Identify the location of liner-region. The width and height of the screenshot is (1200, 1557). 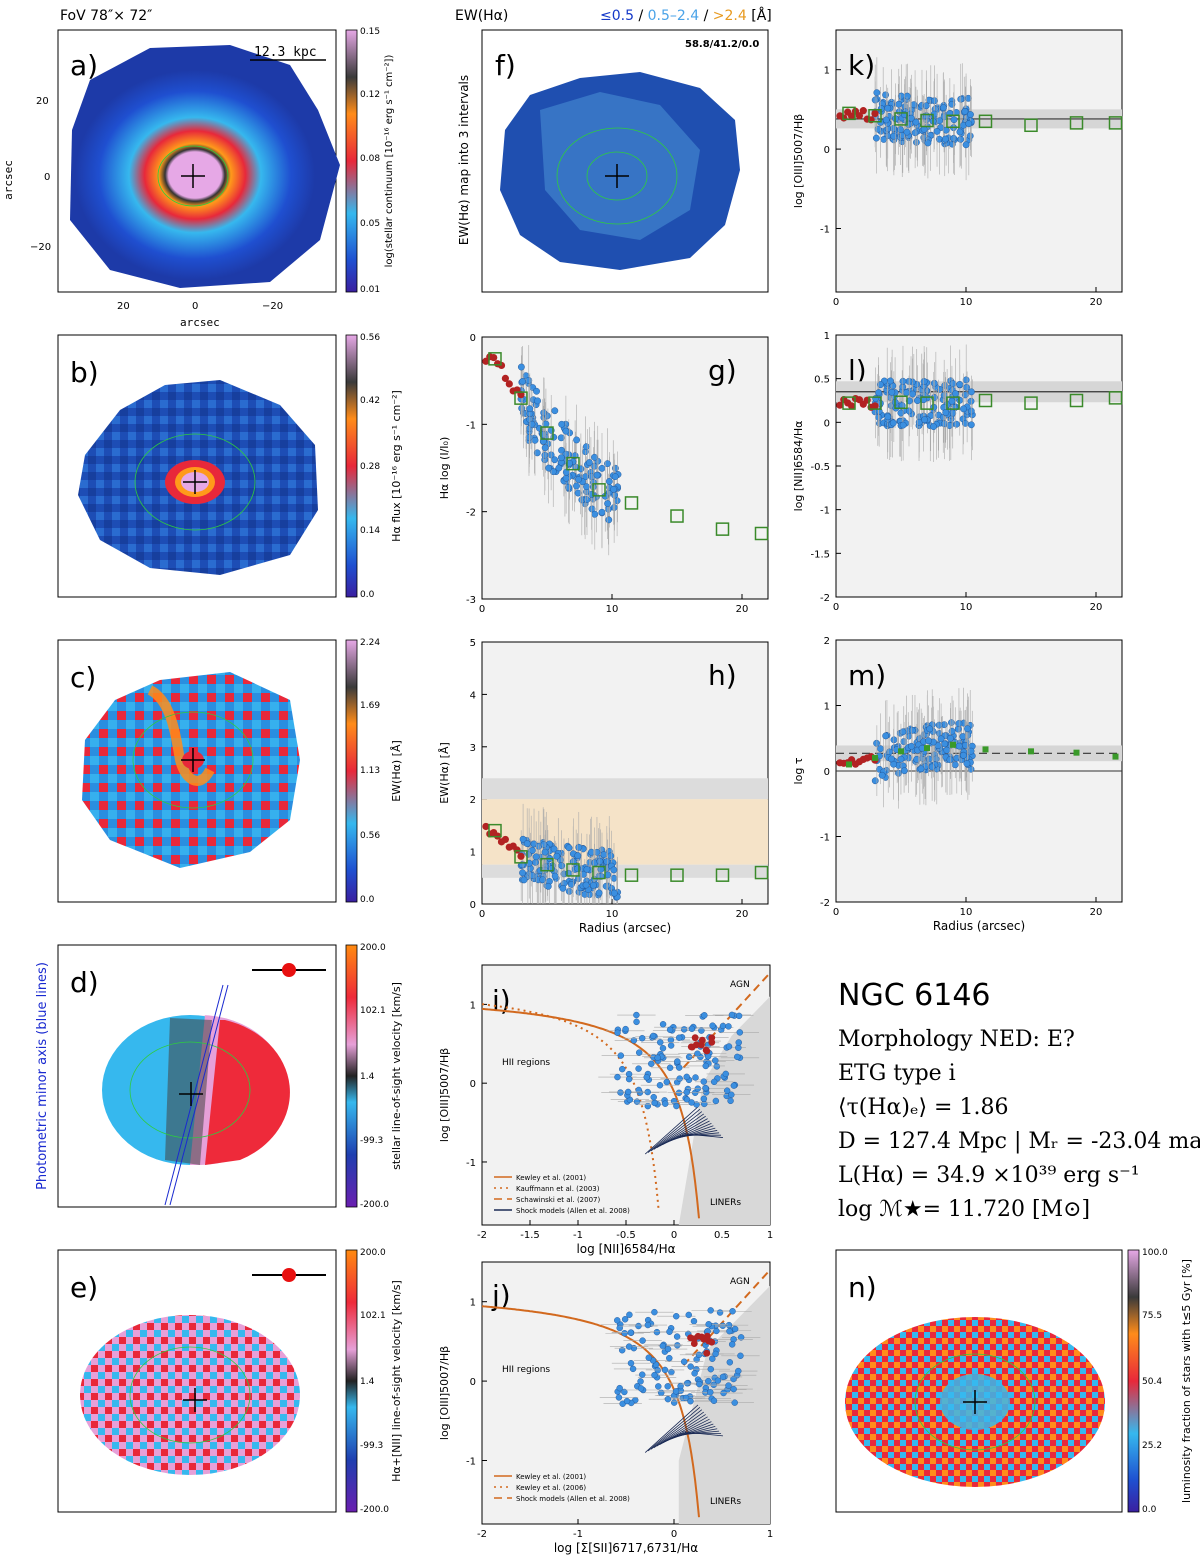
(724, 1110).